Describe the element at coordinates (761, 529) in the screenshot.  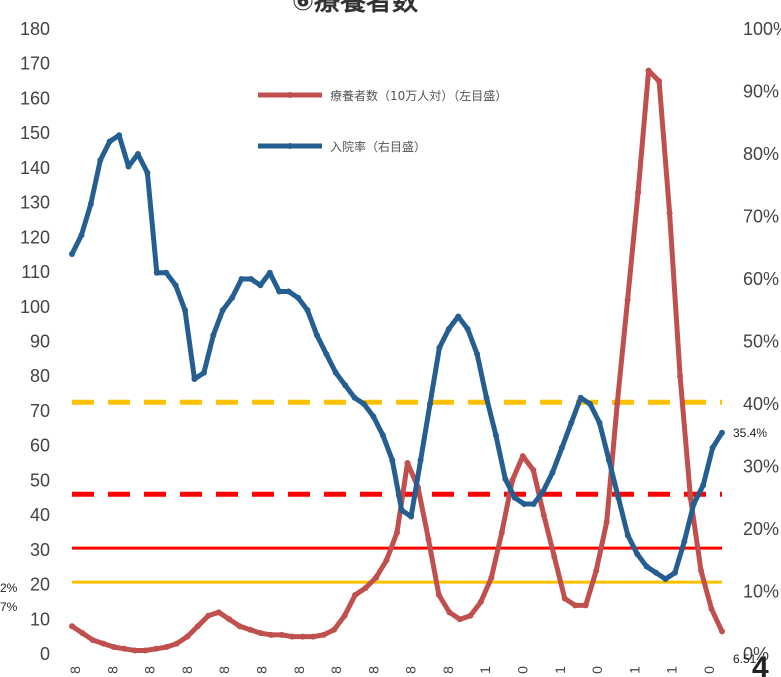
I see `right-tick-label: 20%` at that location.